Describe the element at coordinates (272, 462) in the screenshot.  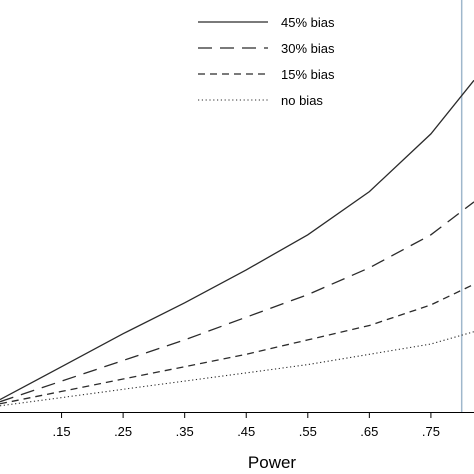
I see `x-axis-title: Power` at that location.